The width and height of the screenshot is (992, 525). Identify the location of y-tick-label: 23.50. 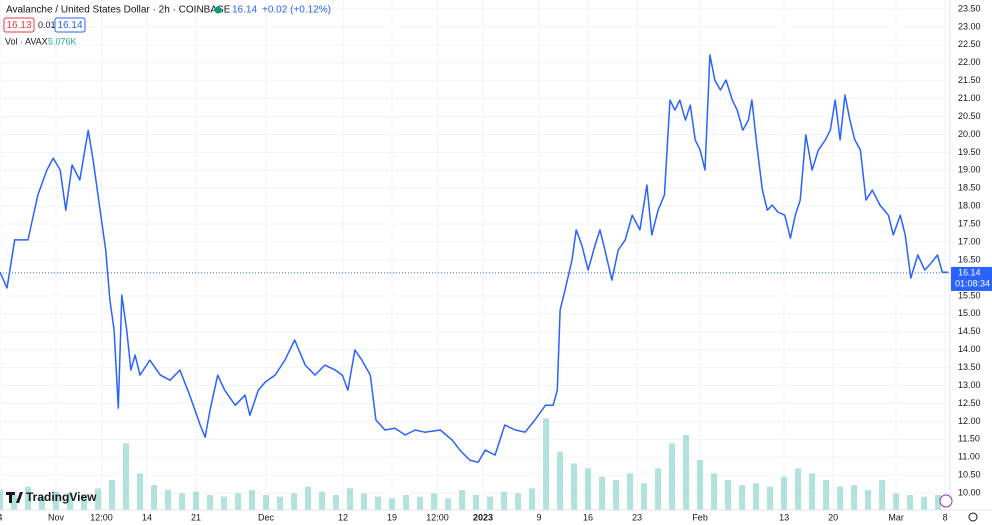
(969, 8).